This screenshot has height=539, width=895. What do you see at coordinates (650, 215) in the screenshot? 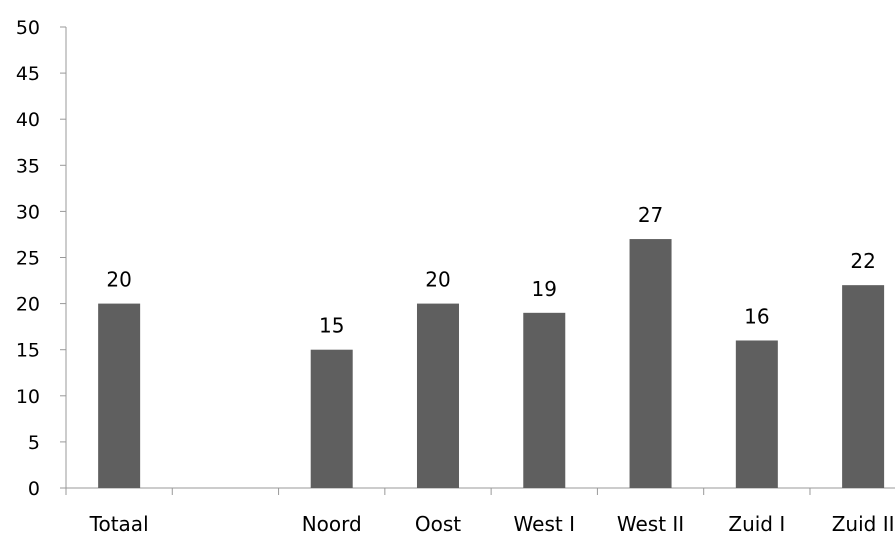
I see `data-label: 27` at bounding box center [650, 215].